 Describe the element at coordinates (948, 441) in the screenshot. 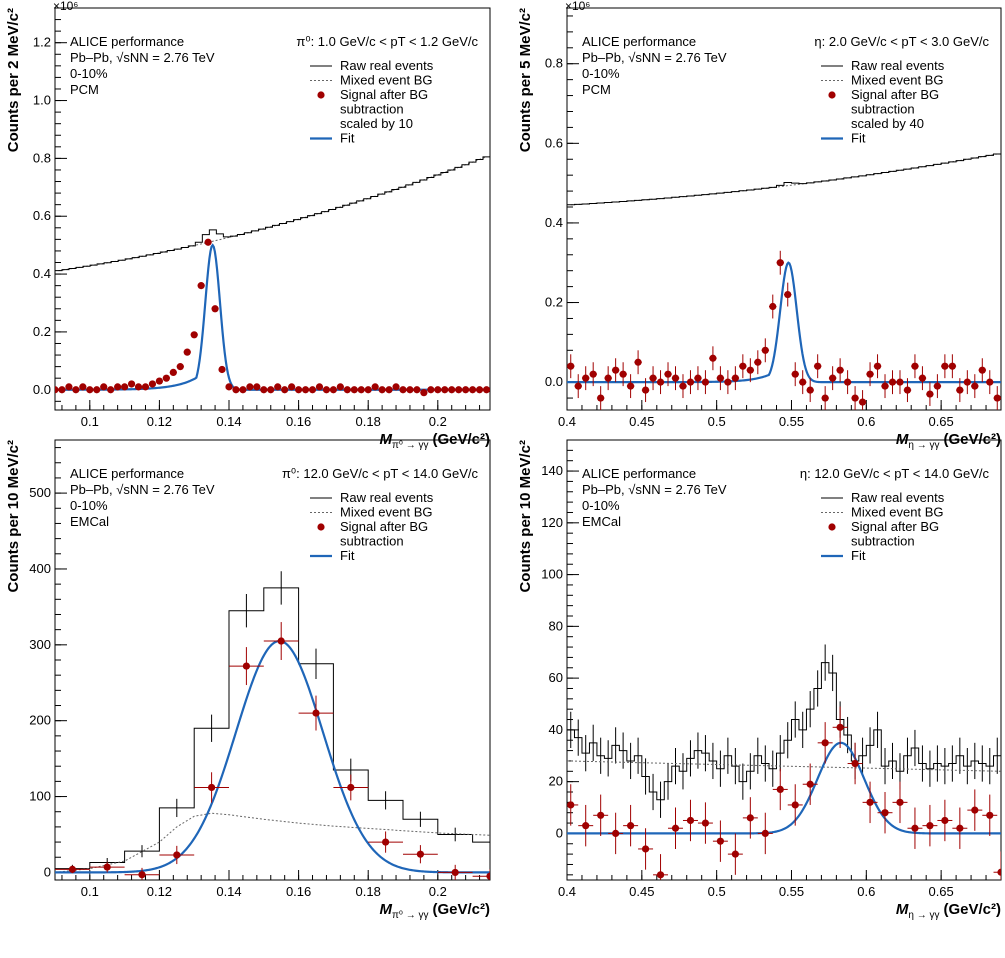

I see `x-axis-title: Mη → γγ (GeV/c²)` at that location.